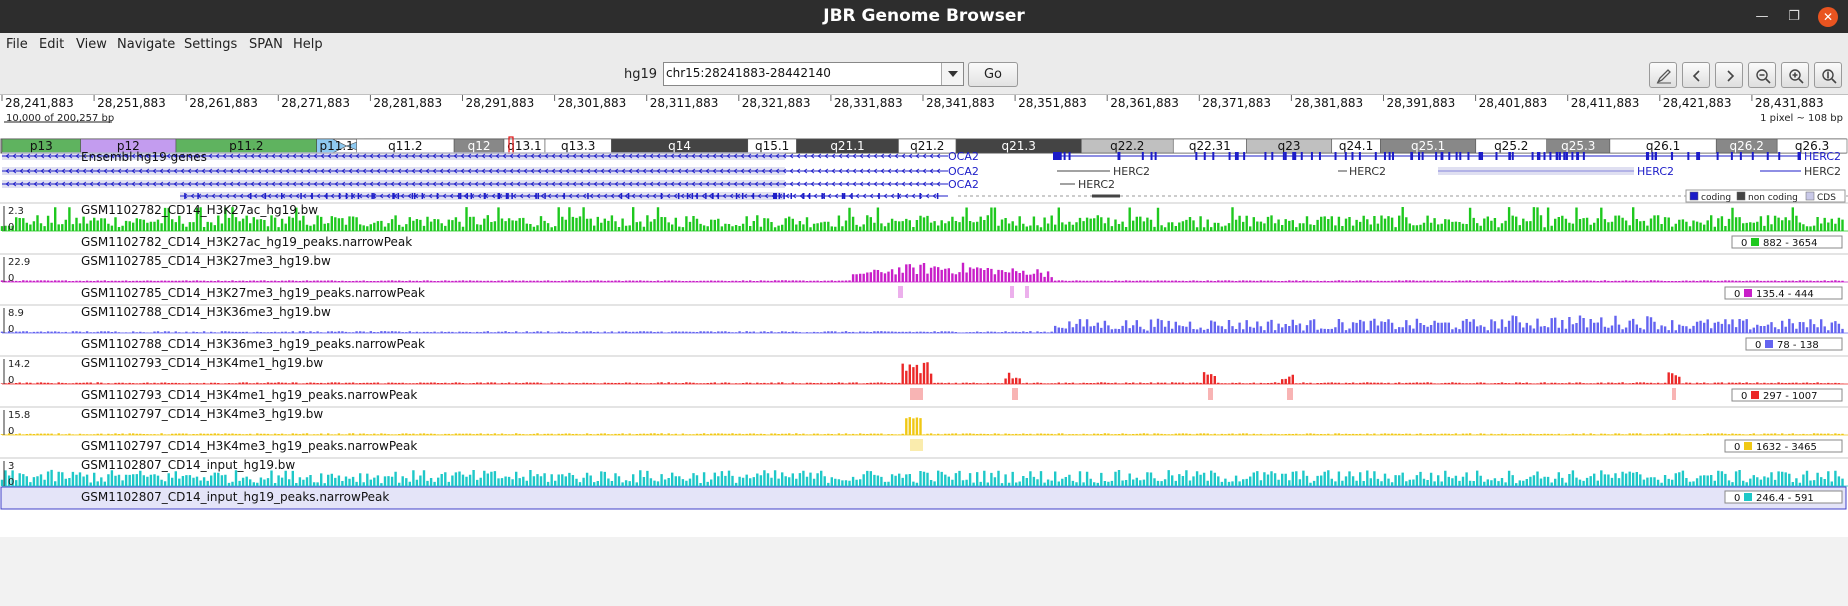  Describe the element at coordinates (146, 44) in the screenshot. I see `menu-navigate: Navigate` at that location.